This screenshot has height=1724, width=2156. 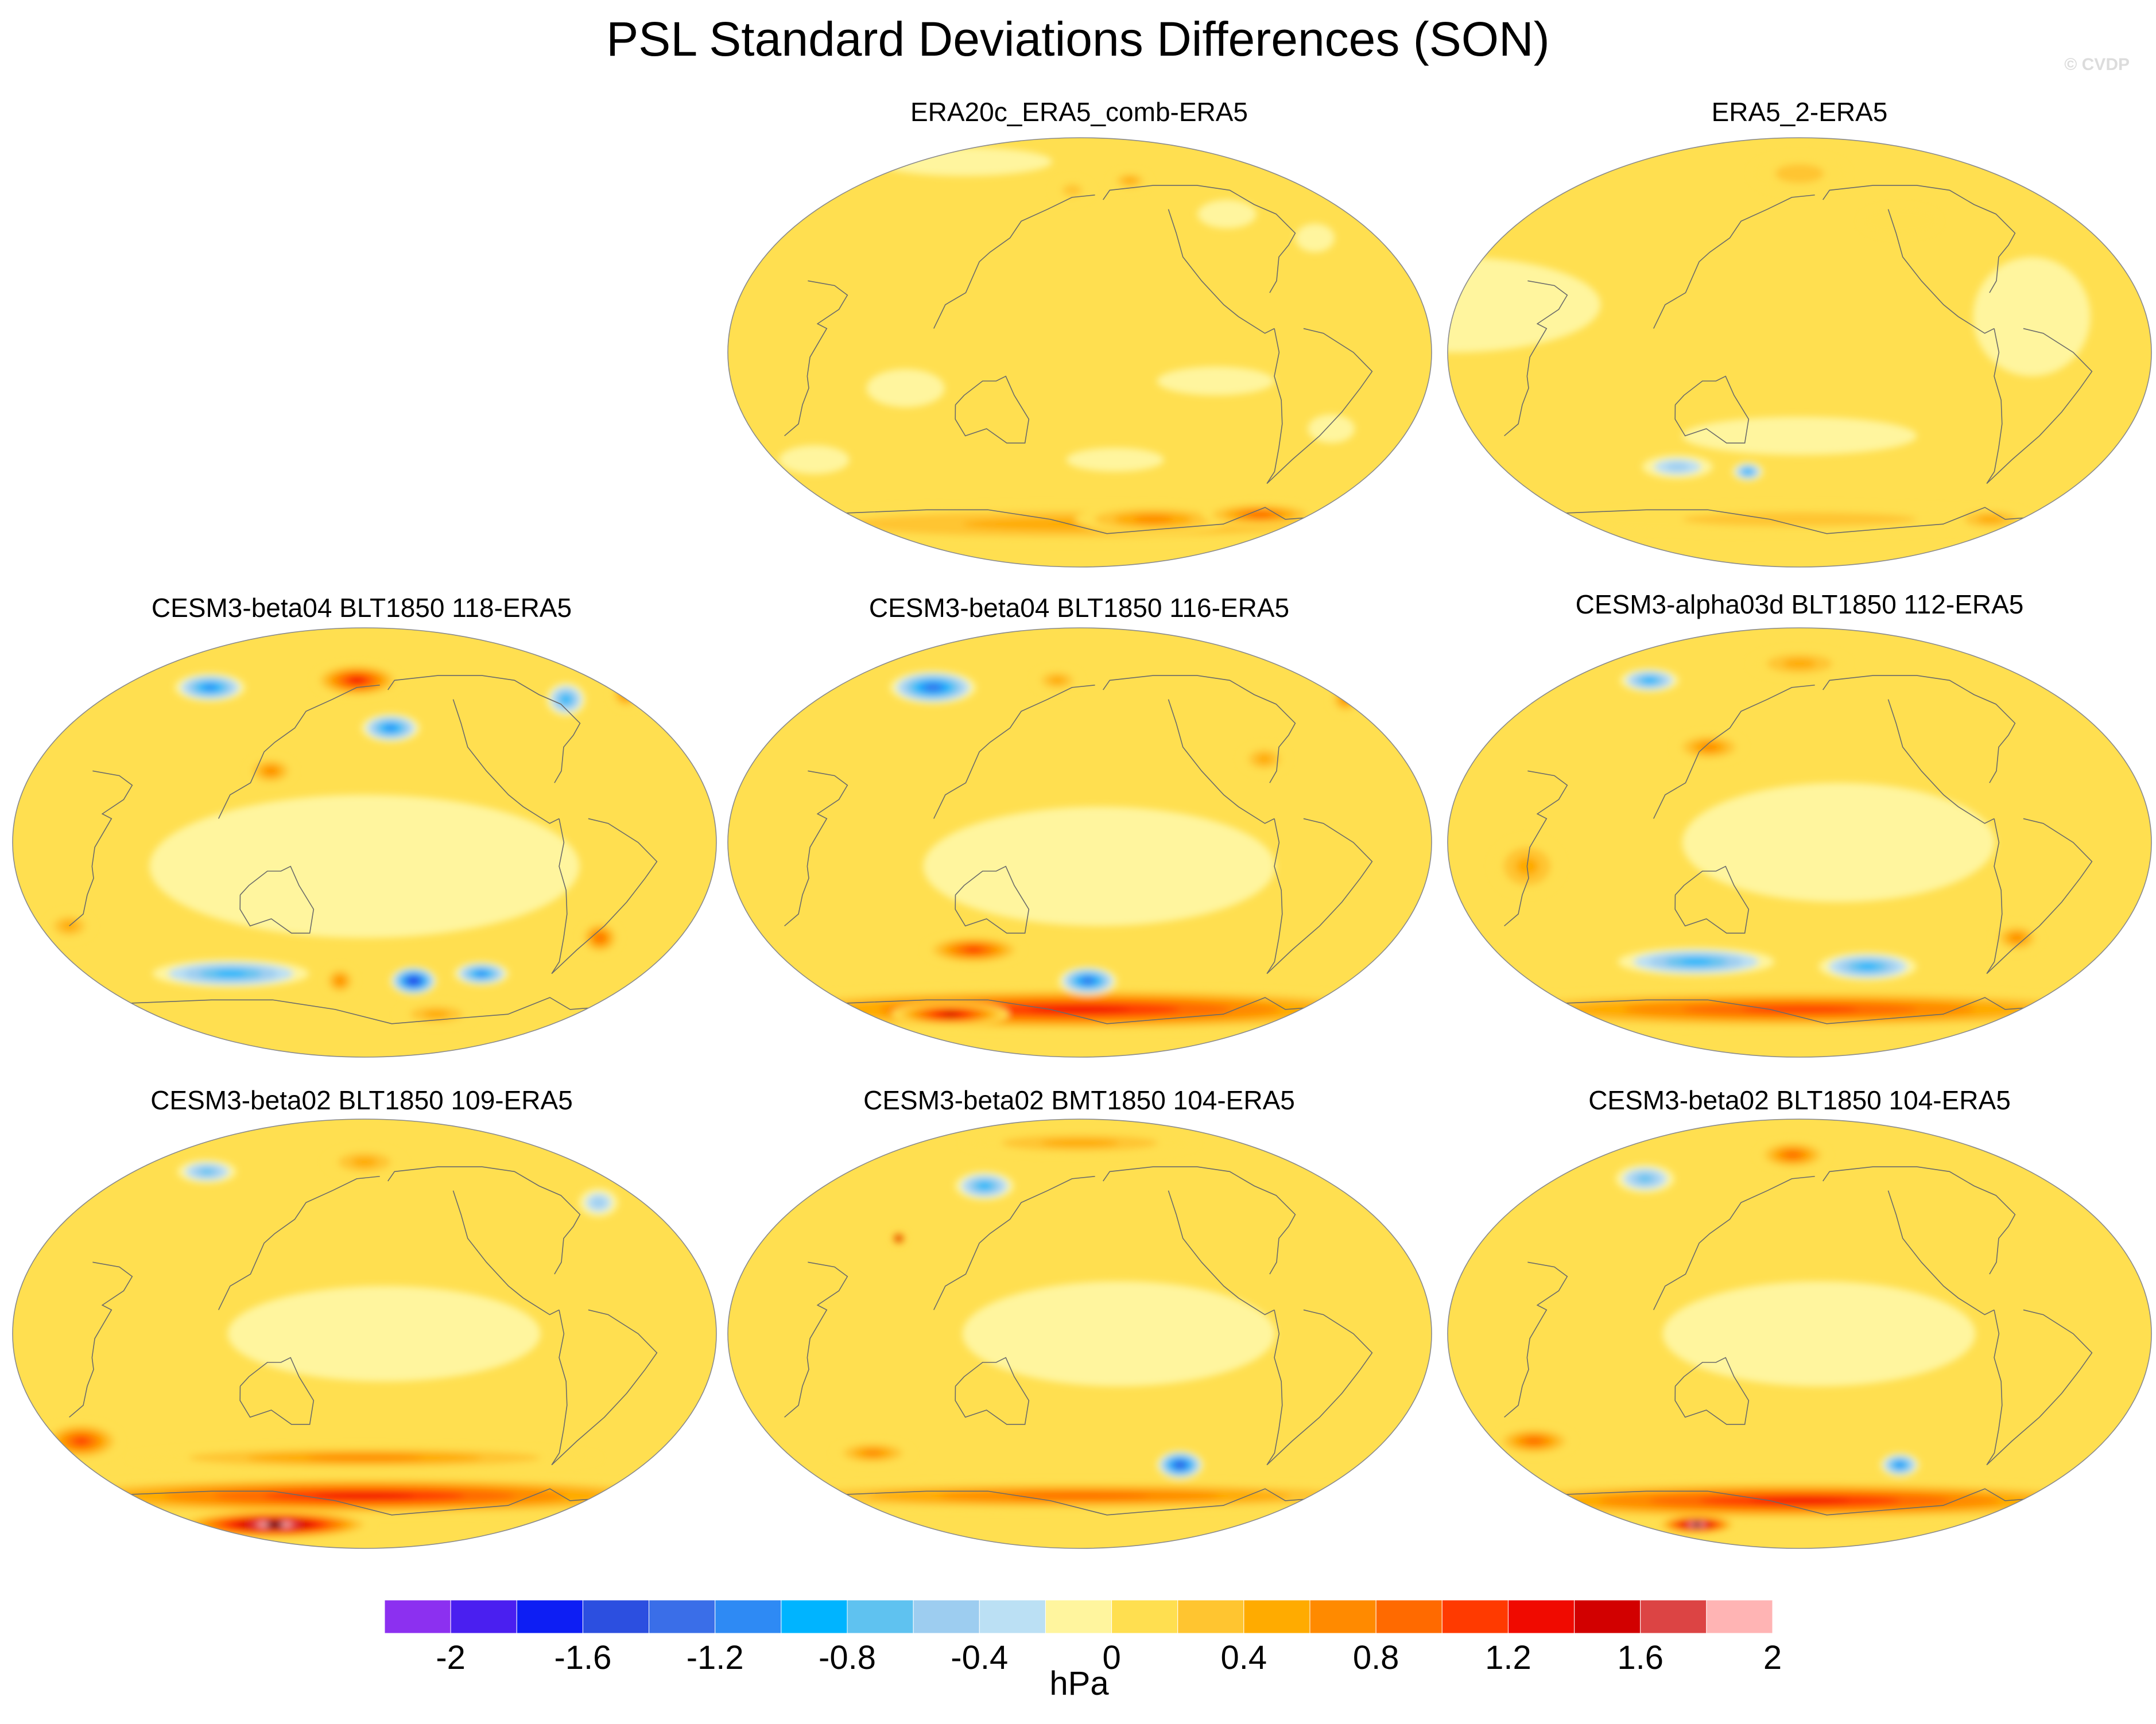 What do you see at coordinates (1772, 1658) in the screenshot?
I see `colorbar-tick-label: 2` at bounding box center [1772, 1658].